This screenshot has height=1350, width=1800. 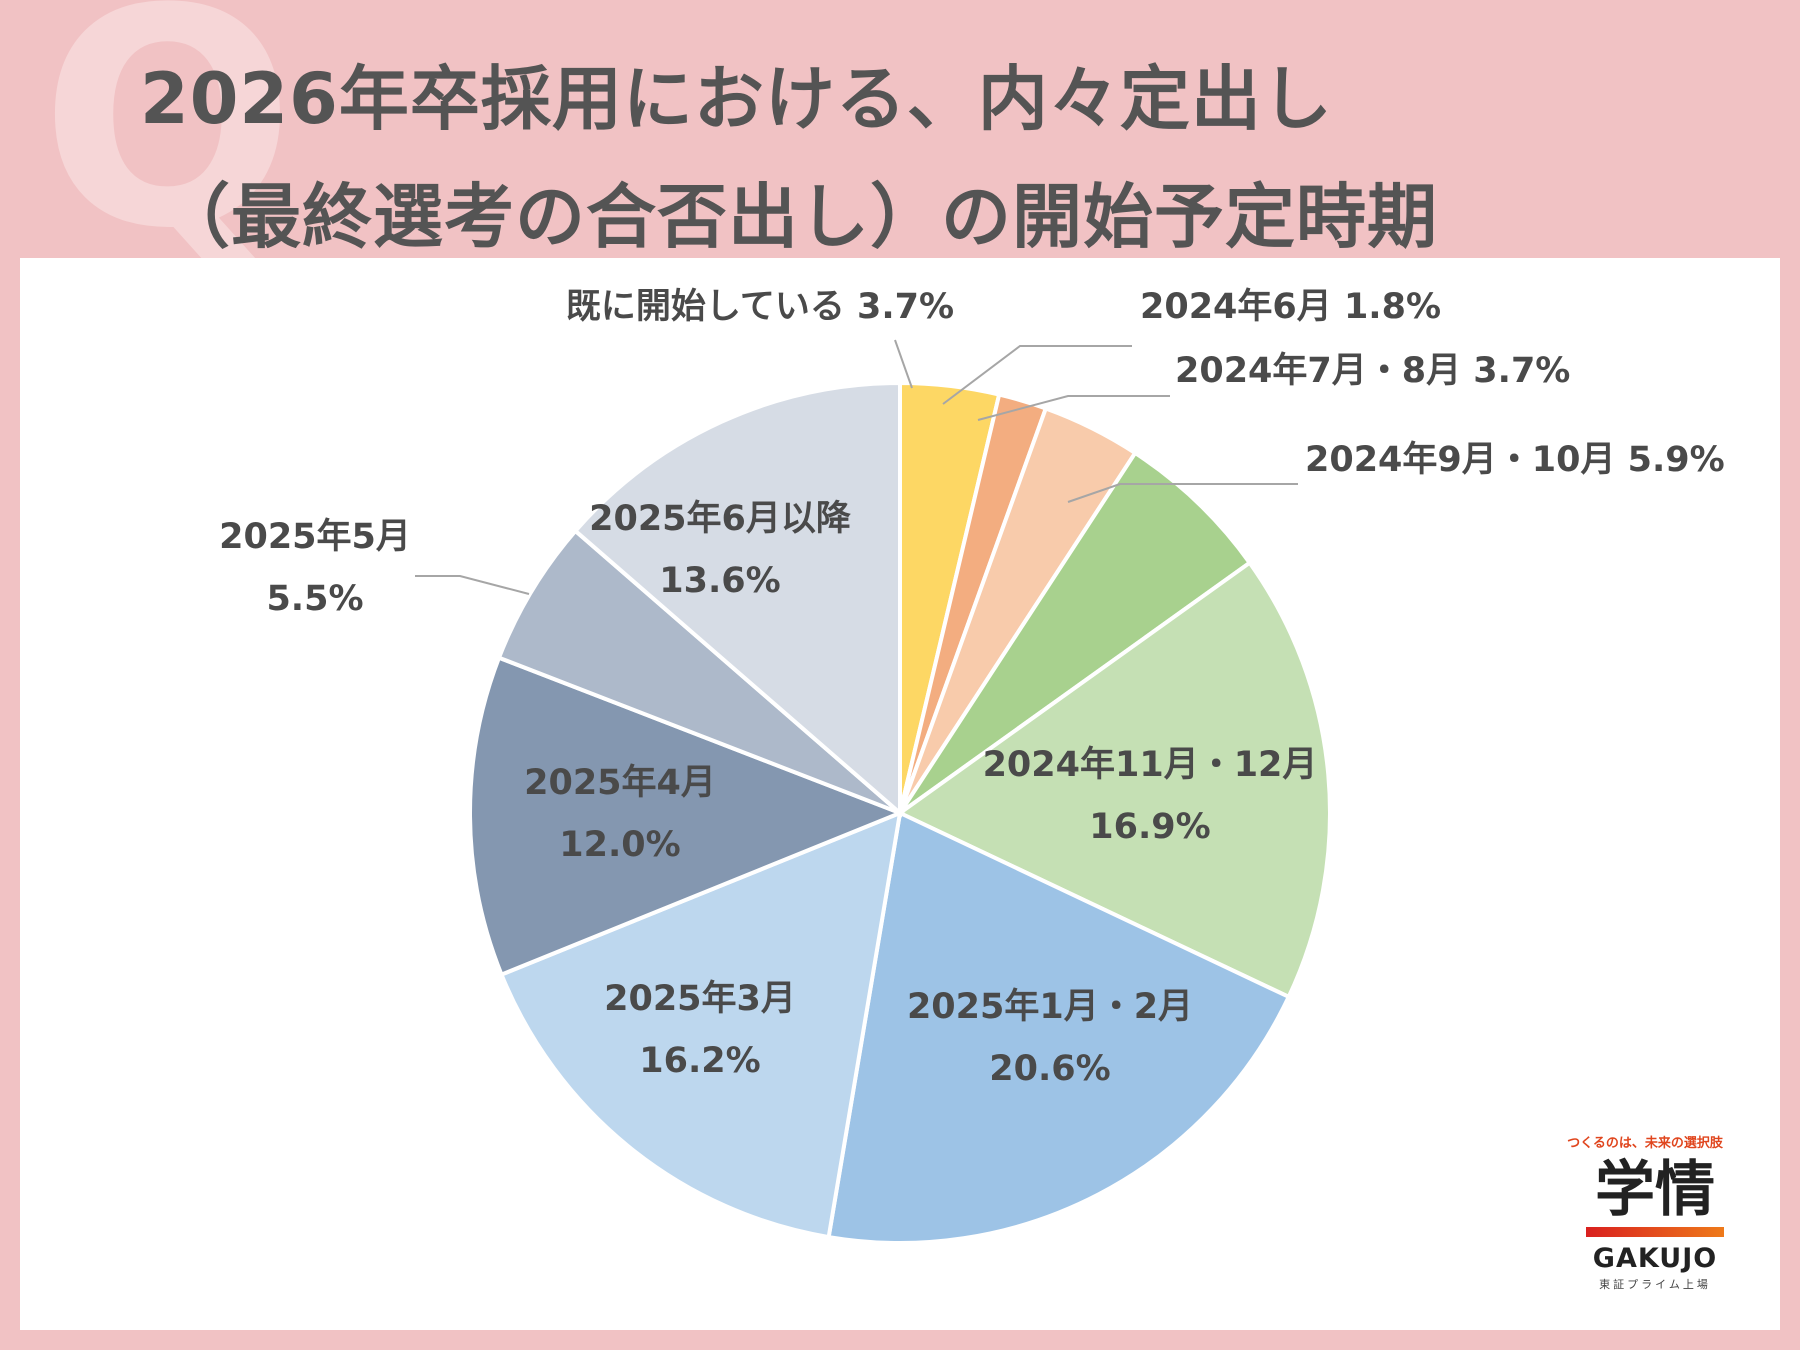 I want to click on q-watermark-icon: Q, so click(x=168, y=147).